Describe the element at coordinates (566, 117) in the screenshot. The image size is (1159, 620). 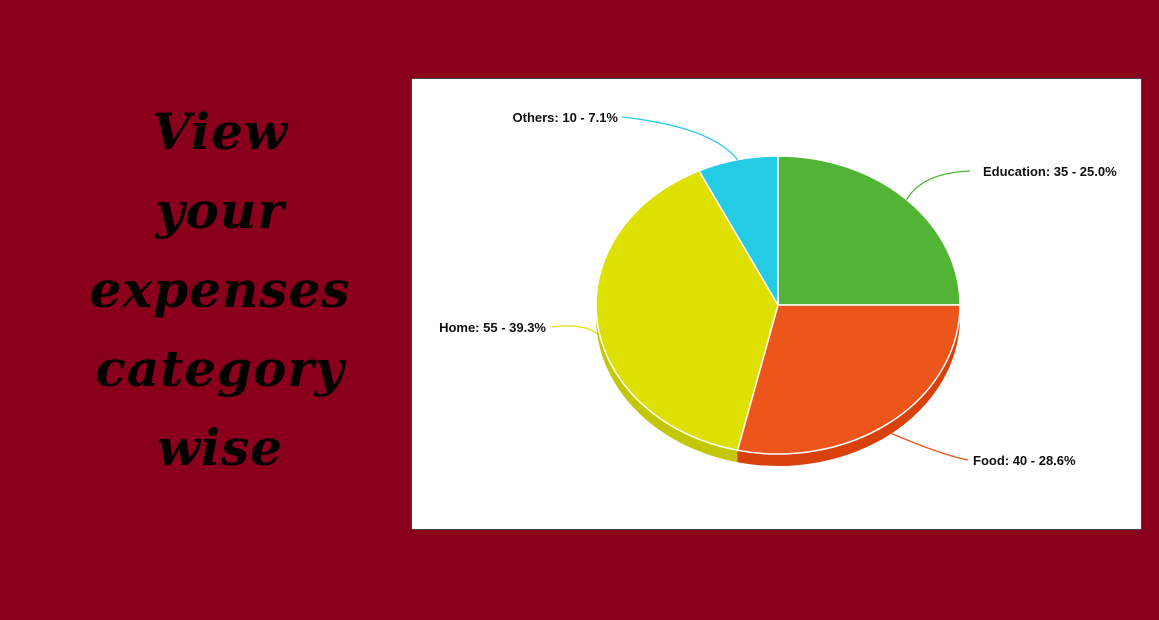
I see `slice-label-others: Others: 10 - 7.1%` at that location.